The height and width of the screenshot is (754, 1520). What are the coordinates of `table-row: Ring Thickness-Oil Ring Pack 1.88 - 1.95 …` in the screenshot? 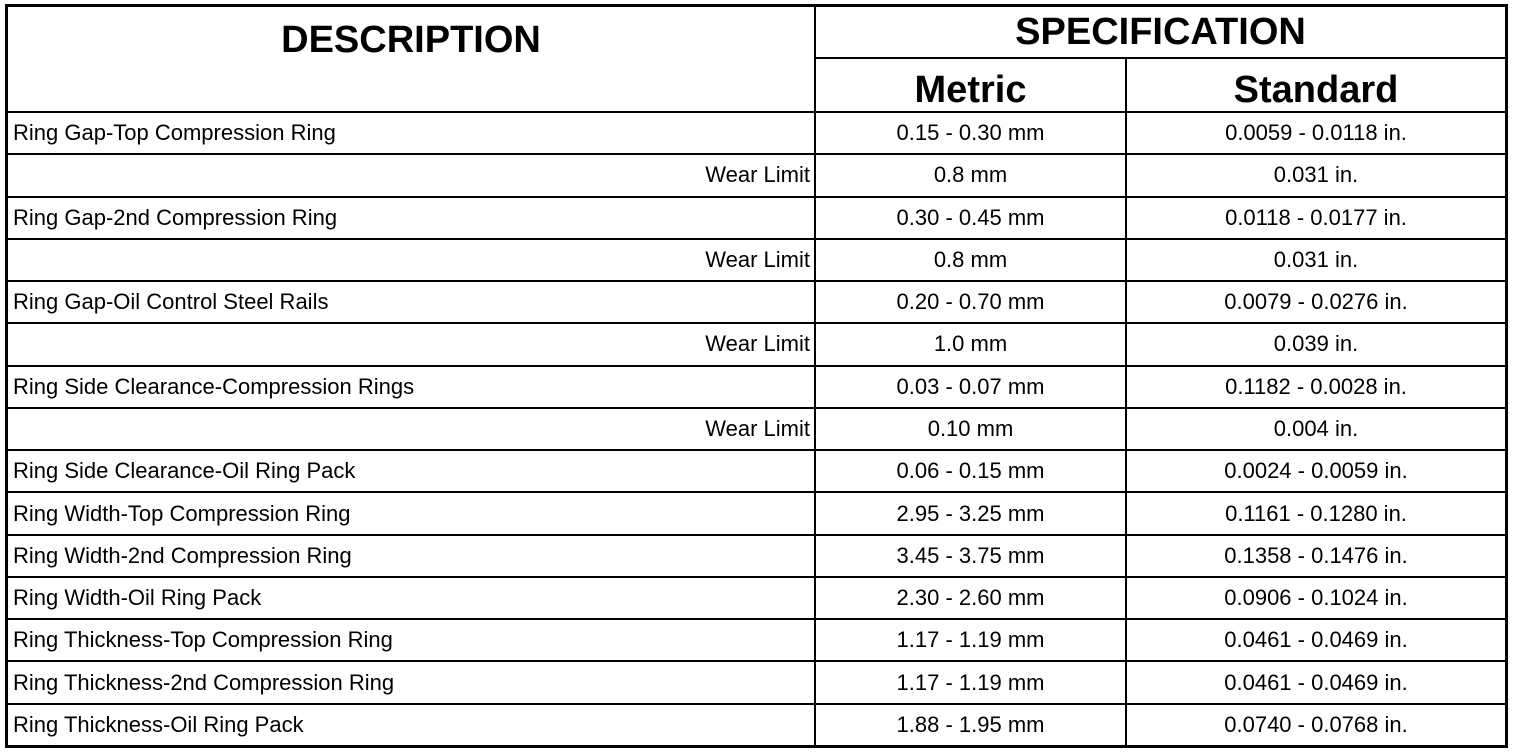 It's located at (756, 723).